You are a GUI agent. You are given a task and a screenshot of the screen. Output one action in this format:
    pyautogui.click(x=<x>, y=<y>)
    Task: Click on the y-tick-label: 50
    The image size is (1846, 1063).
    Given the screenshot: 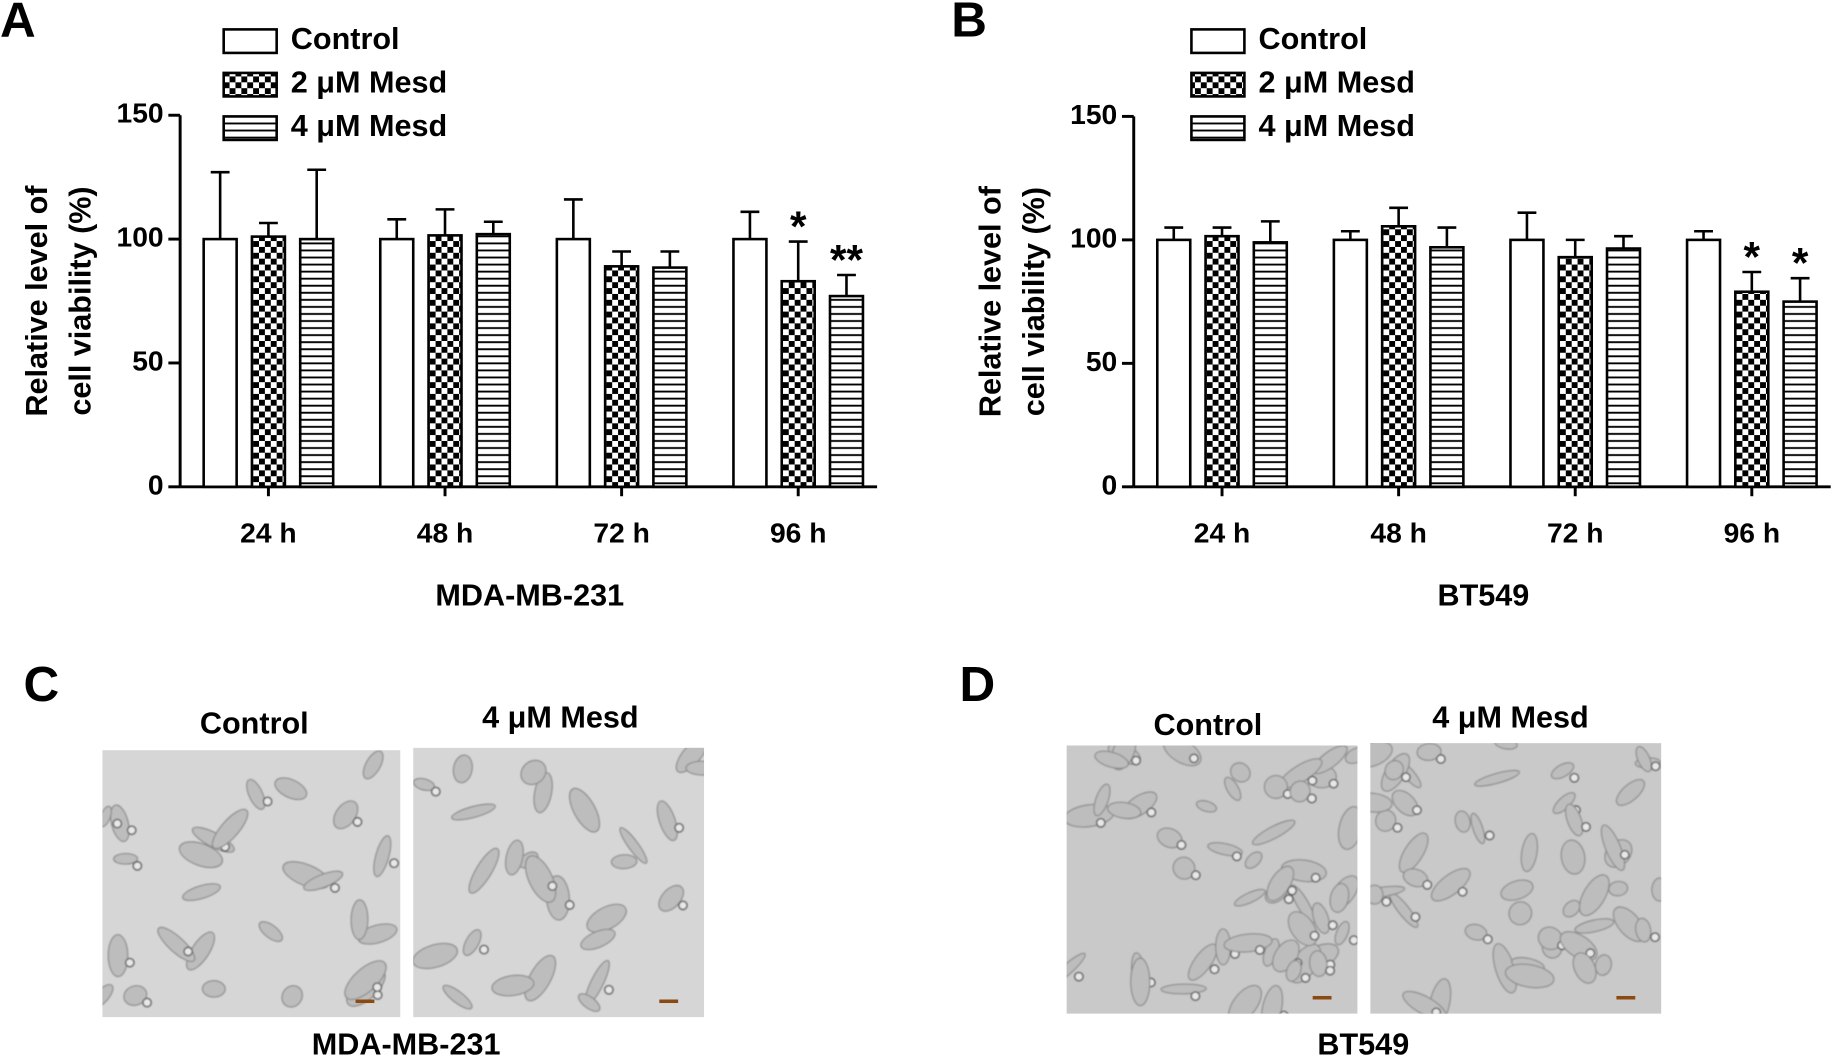 What is the action you would take?
    pyautogui.click(x=147, y=360)
    